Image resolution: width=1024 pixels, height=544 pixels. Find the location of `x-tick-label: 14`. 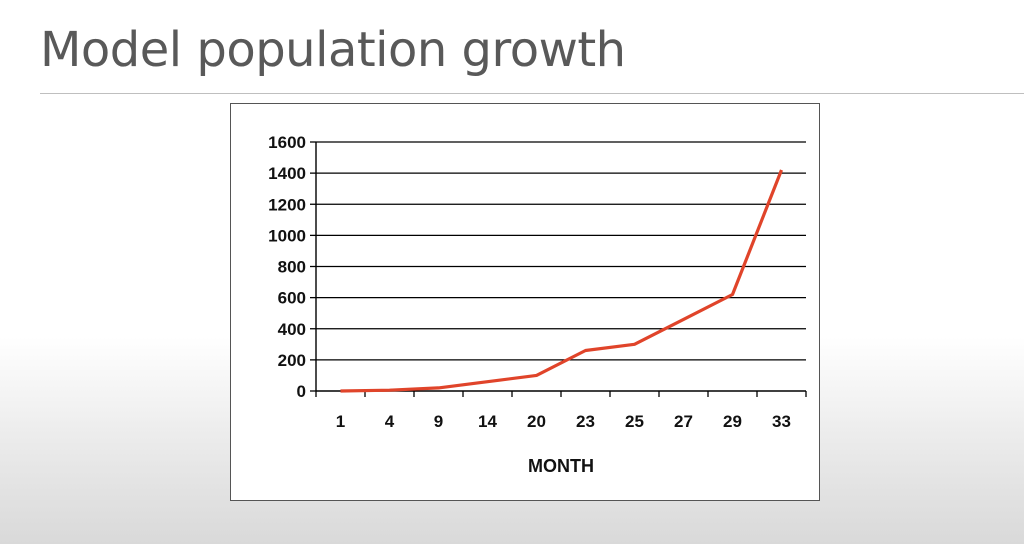

x-tick-label: 14 is located at coordinates (487, 421).